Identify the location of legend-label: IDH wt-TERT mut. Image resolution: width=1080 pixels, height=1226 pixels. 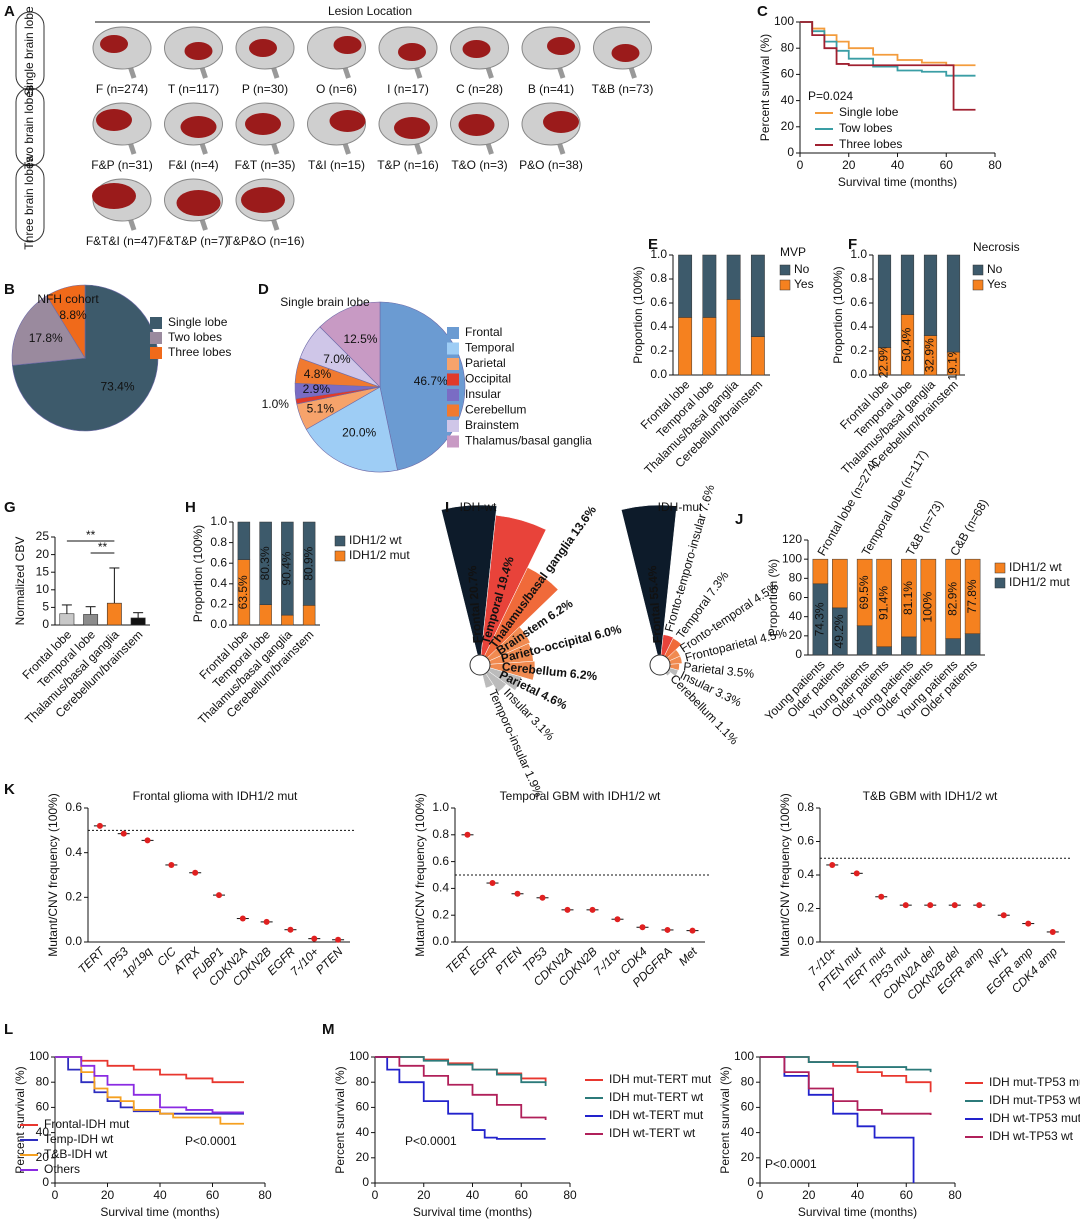
(656, 1115).